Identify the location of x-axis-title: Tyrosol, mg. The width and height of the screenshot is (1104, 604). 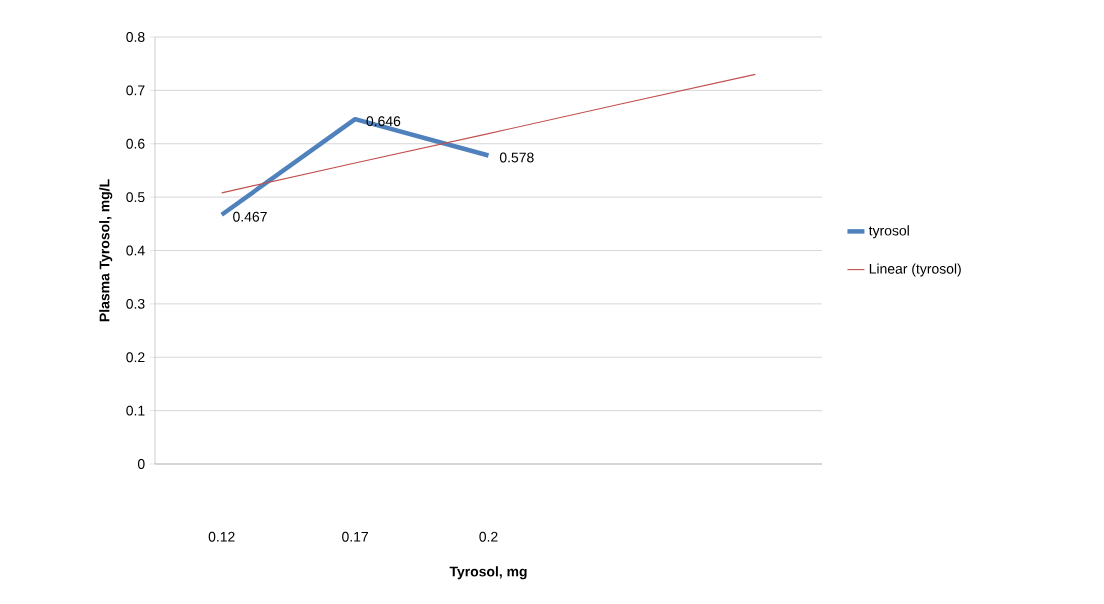
(488, 573).